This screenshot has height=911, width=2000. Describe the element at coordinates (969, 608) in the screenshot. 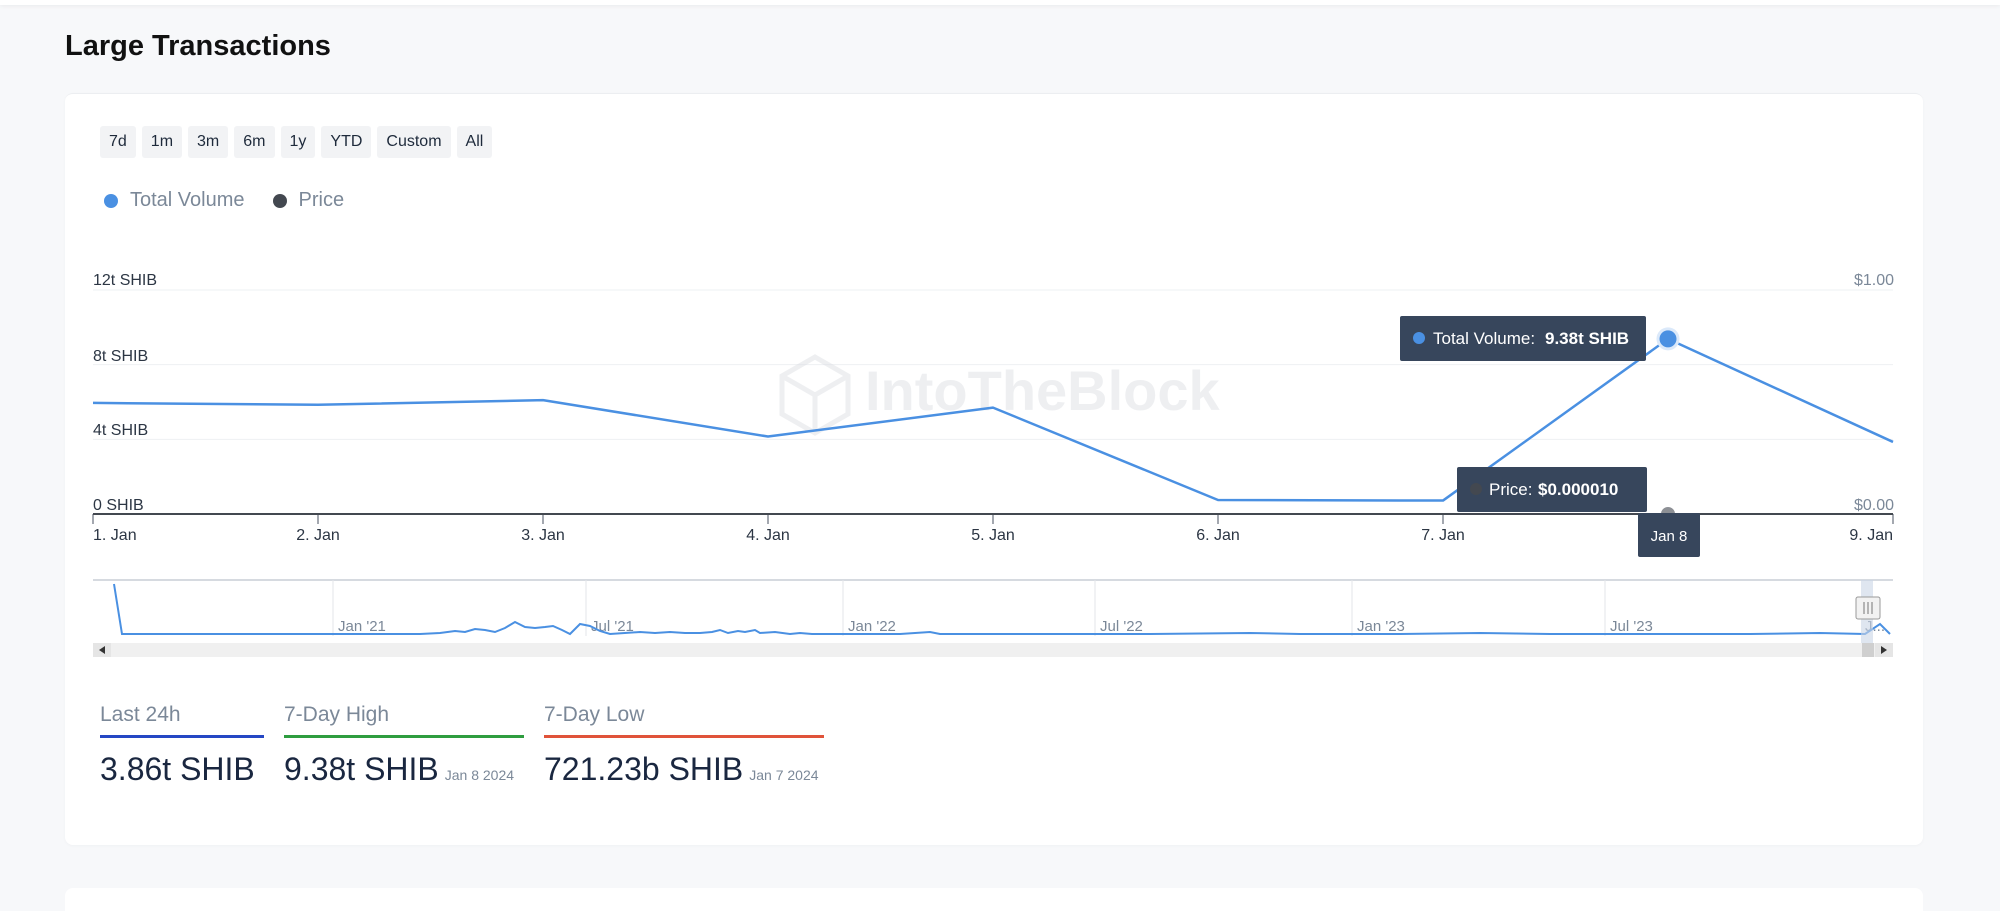

I see `navigator-grid` at that location.